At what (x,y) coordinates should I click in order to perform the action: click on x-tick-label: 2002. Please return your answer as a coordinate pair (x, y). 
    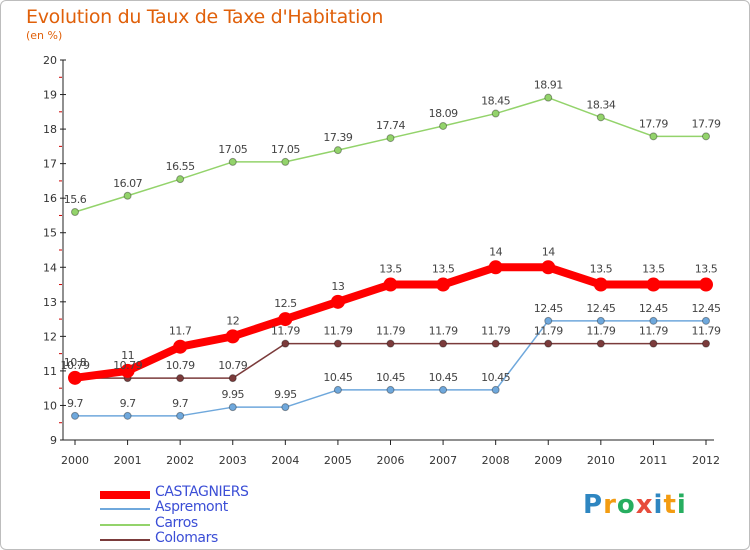
    Looking at the image, I should click on (180, 460).